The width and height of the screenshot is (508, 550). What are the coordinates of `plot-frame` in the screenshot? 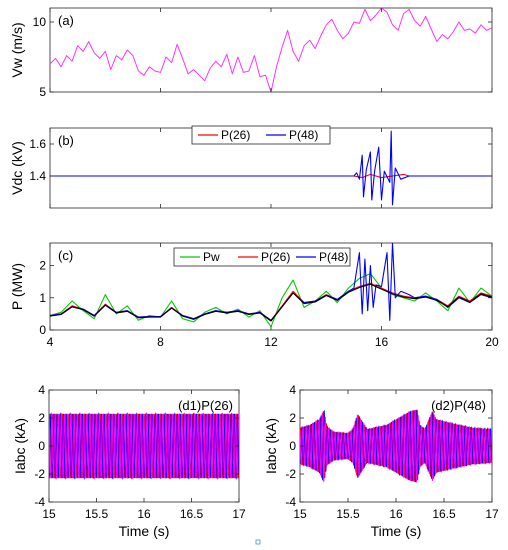 It's located at (271, 50).